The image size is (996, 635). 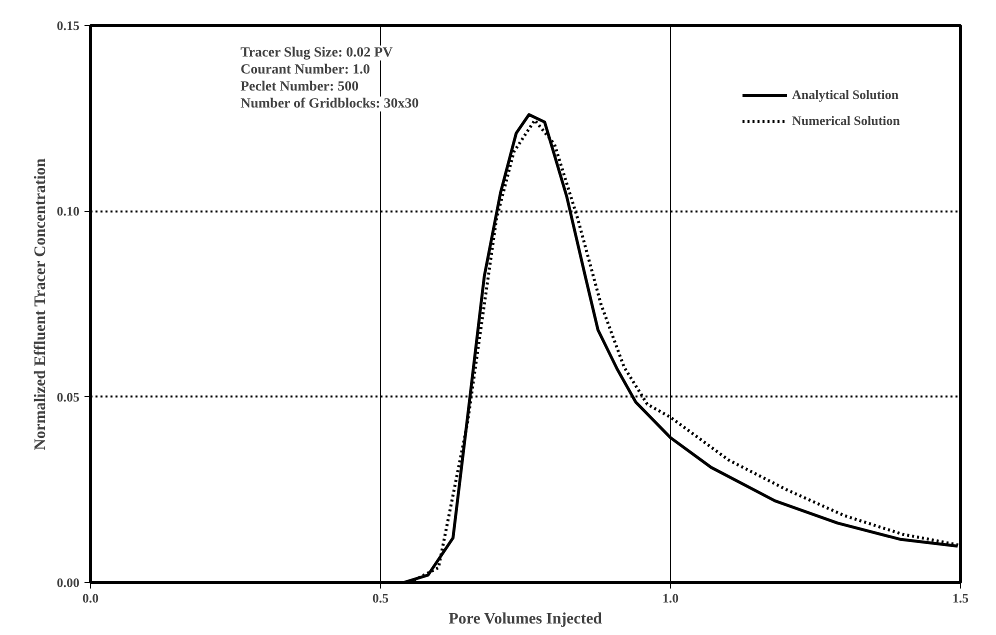 I want to click on annotation: Courant Number: 1.0, so click(x=305, y=70).